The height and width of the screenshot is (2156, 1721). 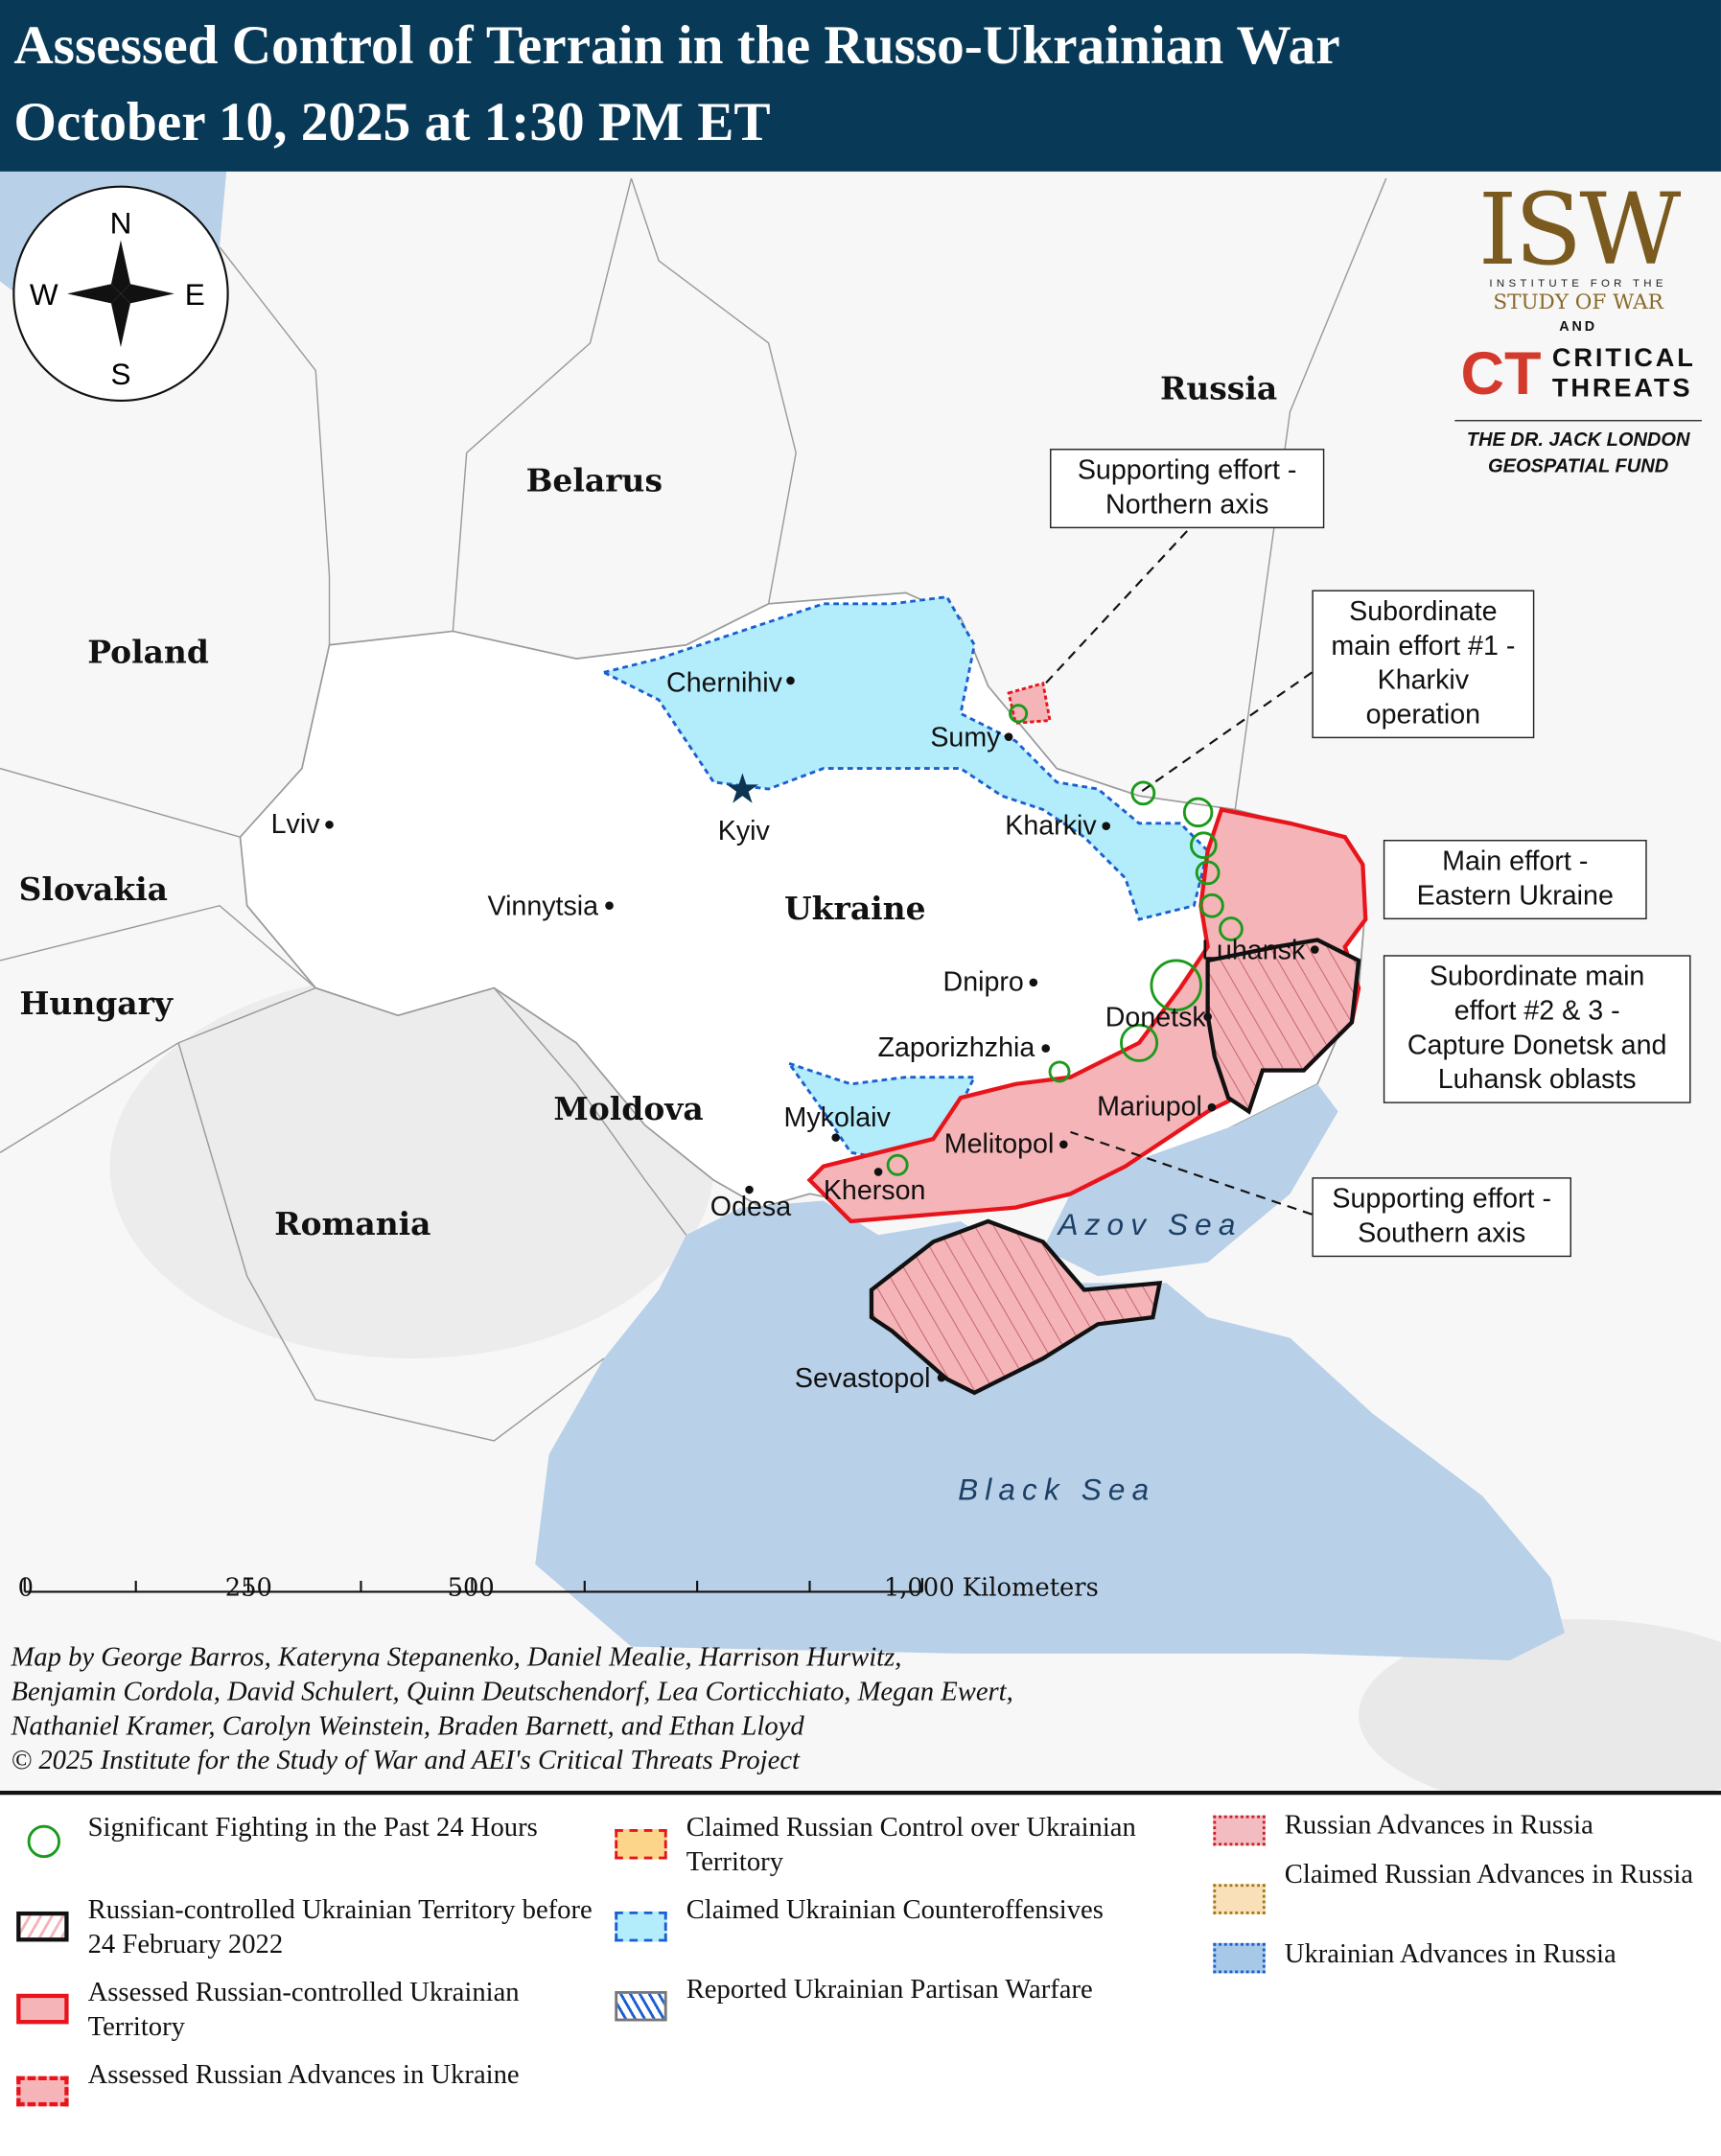 What do you see at coordinates (1050, 1430) in the screenshot?
I see `black-sea` at bounding box center [1050, 1430].